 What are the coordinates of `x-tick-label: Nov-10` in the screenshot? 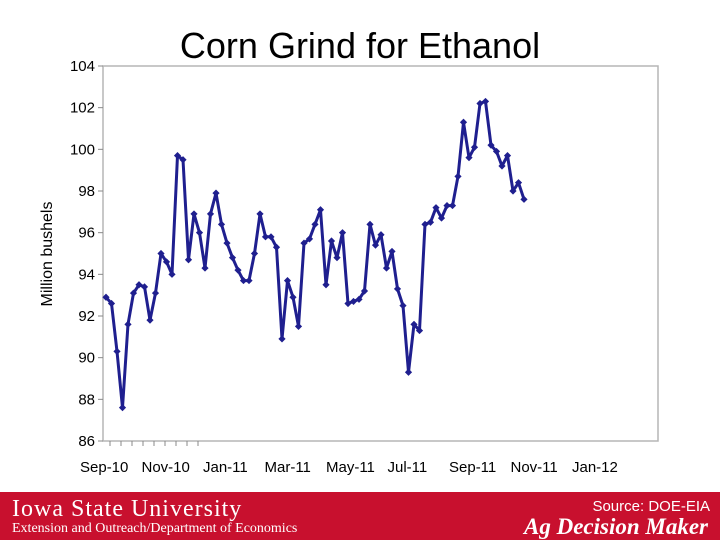 It's located at (166, 467).